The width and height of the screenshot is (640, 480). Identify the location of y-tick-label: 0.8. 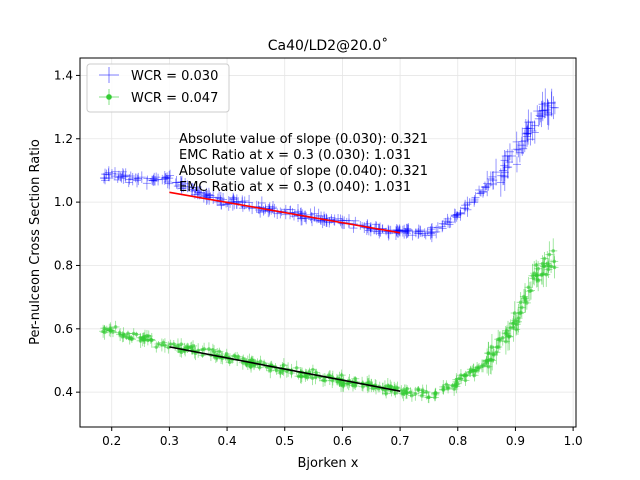
(63, 265).